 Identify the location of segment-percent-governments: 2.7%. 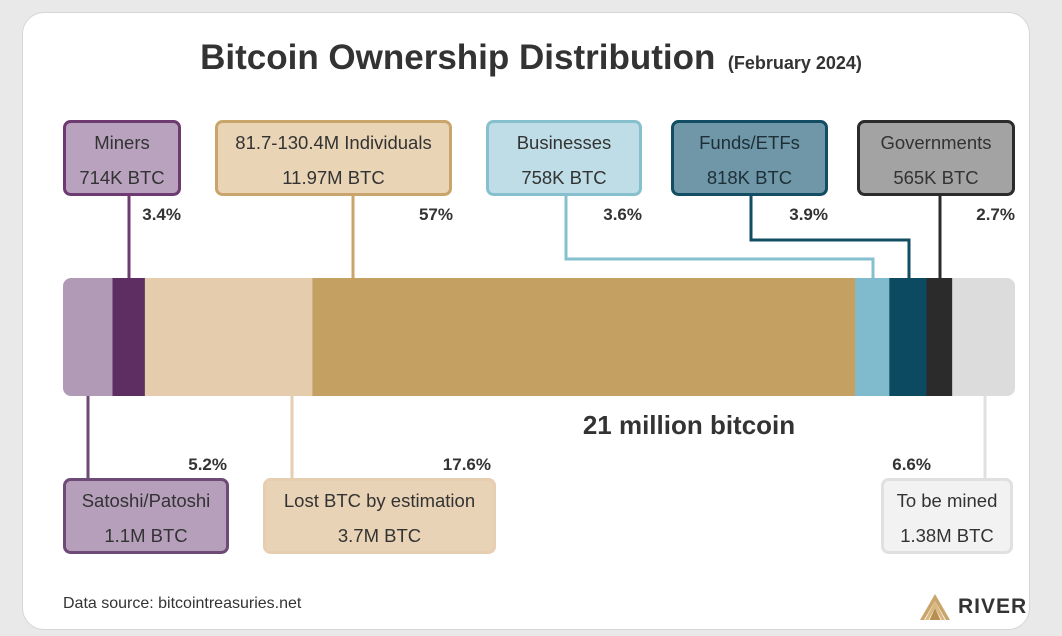
(995, 214).